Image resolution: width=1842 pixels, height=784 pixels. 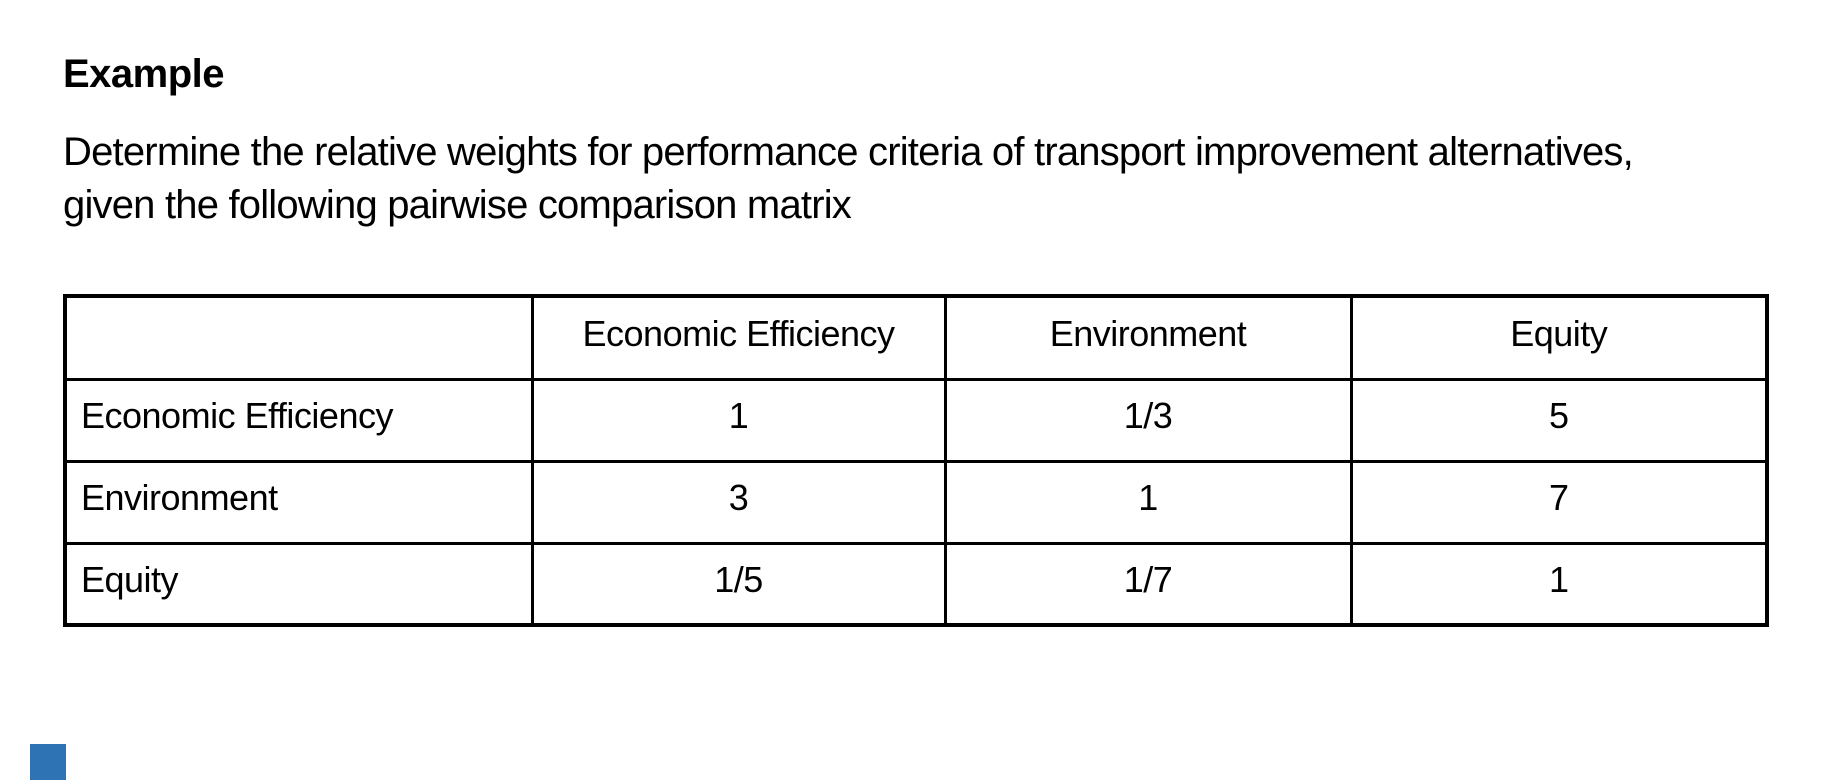 What do you see at coordinates (738, 502) in the screenshot?
I see `cell-environment-vs-ee: 3` at bounding box center [738, 502].